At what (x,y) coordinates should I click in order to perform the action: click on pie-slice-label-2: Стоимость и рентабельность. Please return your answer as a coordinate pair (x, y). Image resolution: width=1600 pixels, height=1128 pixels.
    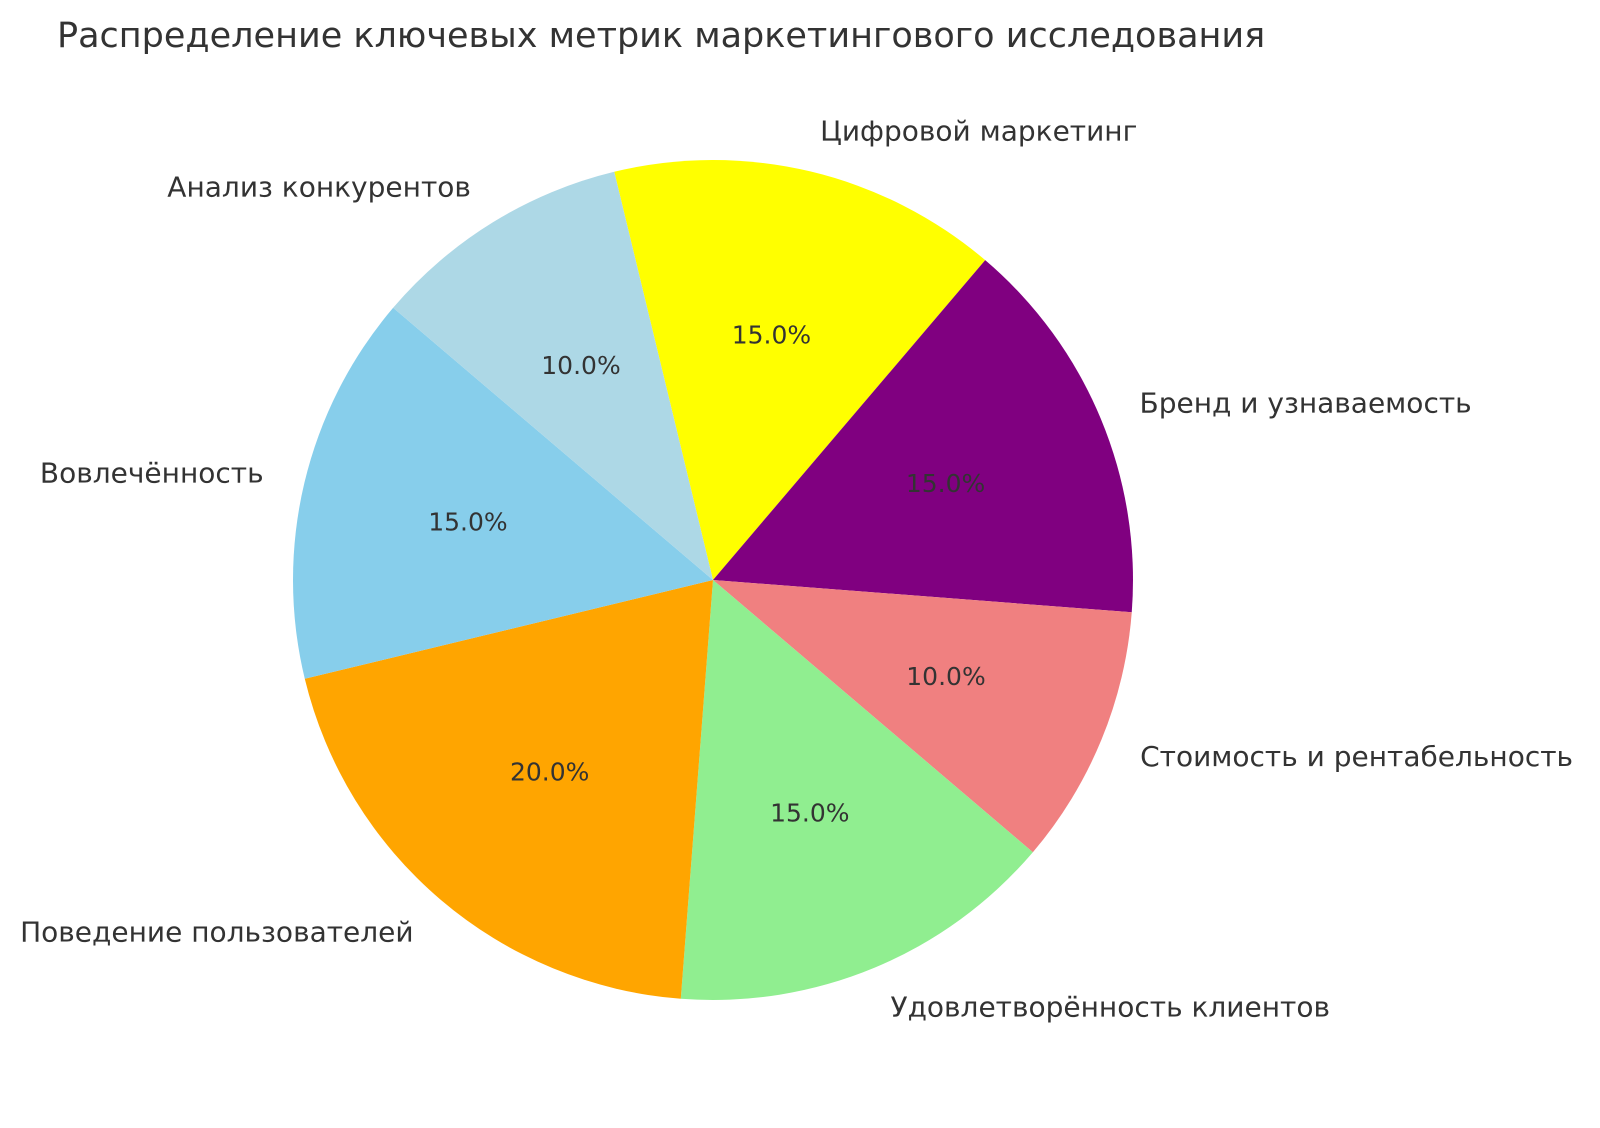
    Looking at the image, I should click on (1356, 756).